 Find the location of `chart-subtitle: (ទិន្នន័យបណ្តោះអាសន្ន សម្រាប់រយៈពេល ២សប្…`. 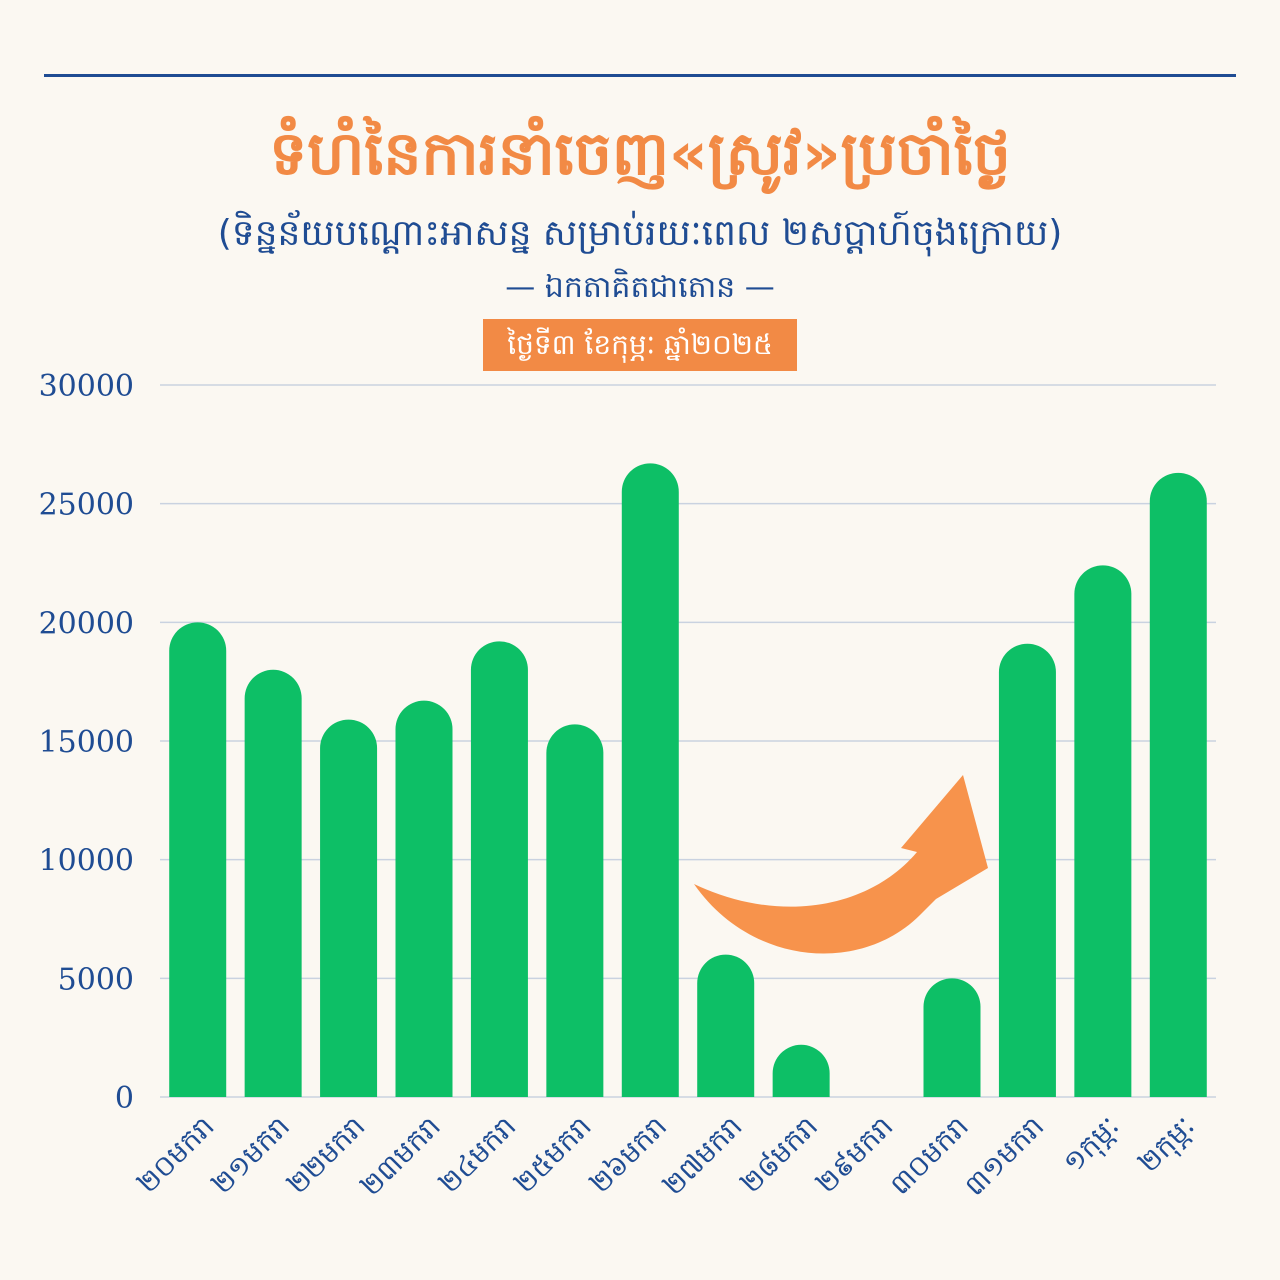

chart-subtitle: (ទិន្នន័យបណ្តោះអាសន្ន សម្រាប់រយៈពេល ២សប្… is located at coordinates (640, 233).